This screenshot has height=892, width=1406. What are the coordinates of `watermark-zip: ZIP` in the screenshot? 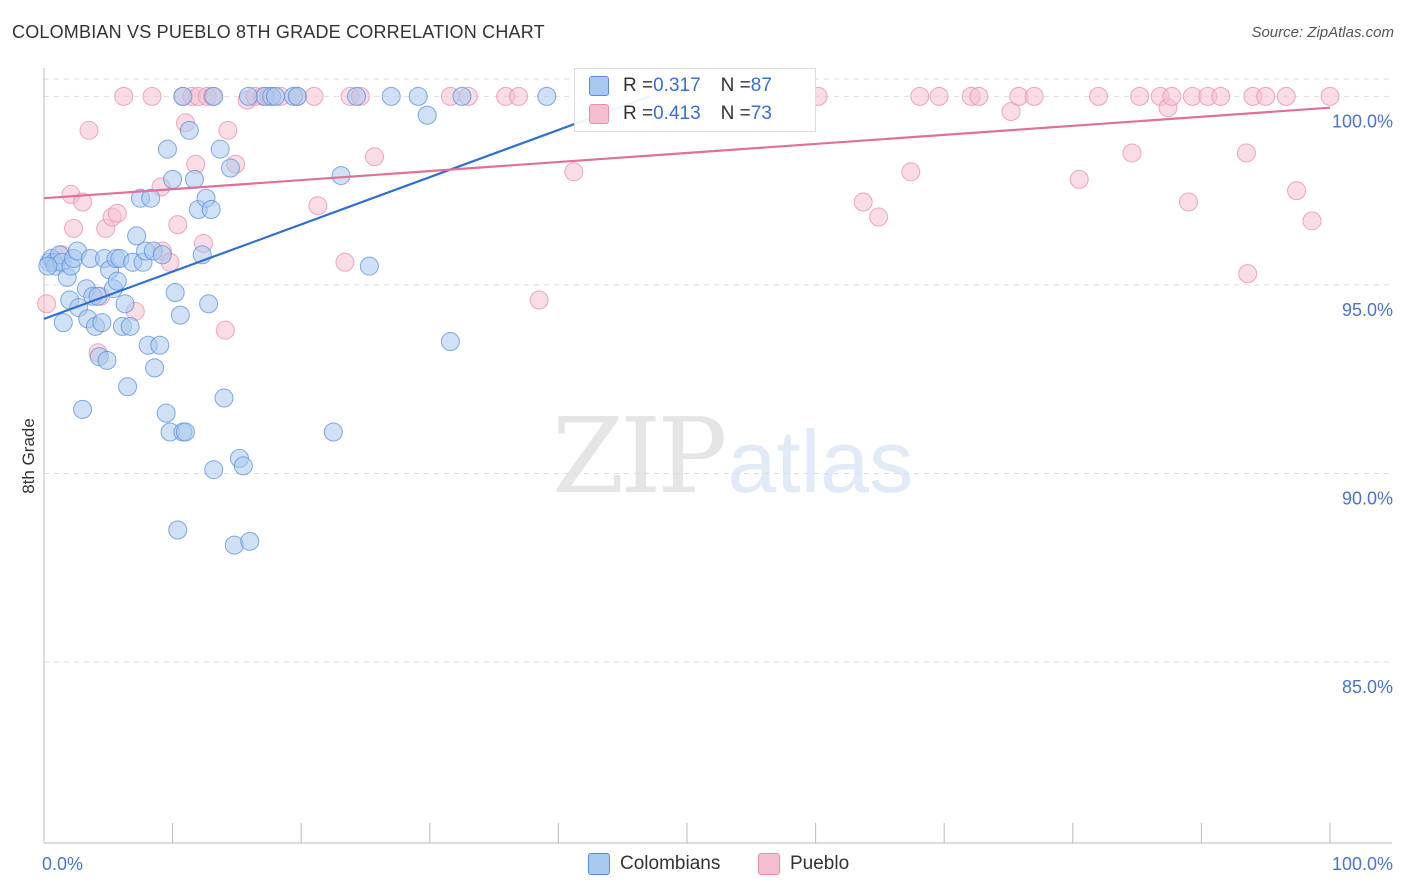 It's located at (639, 456).